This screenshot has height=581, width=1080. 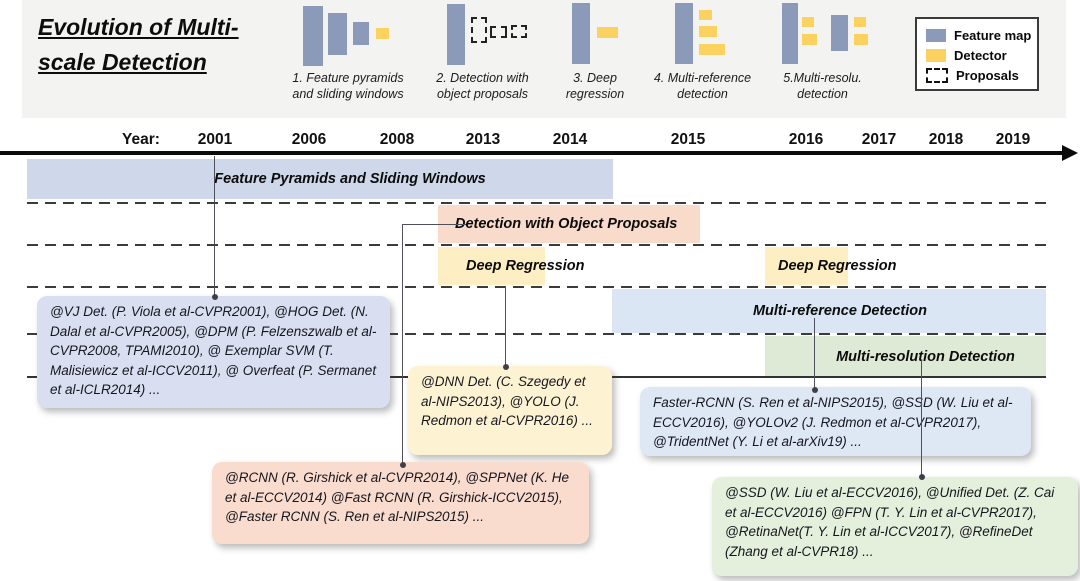 What do you see at coordinates (350, 179) in the screenshot?
I see `band-label: Feature Pyramids and Sliding Windows` at bounding box center [350, 179].